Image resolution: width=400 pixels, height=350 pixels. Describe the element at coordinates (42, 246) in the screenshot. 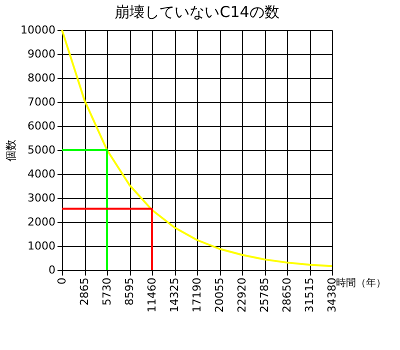

I see `y-tick-label: 1000` at that location.